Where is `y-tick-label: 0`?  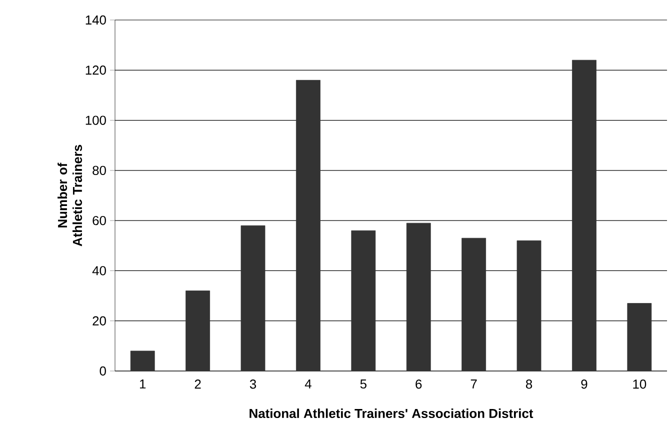 y-tick-label: 0 is located at coordinates (103, 371).